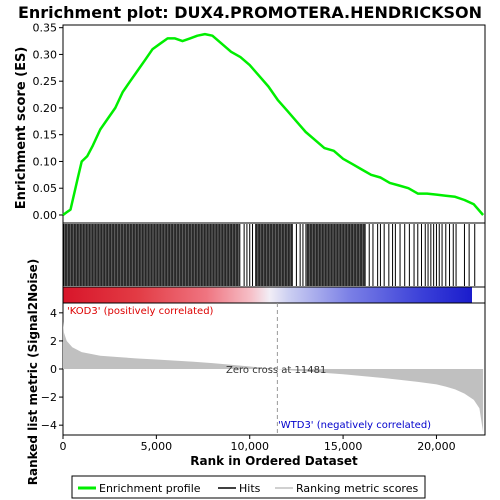 This screenshot has height=500, width=500. I want to click on x-tick-label: 5,000, so click(157, 446).